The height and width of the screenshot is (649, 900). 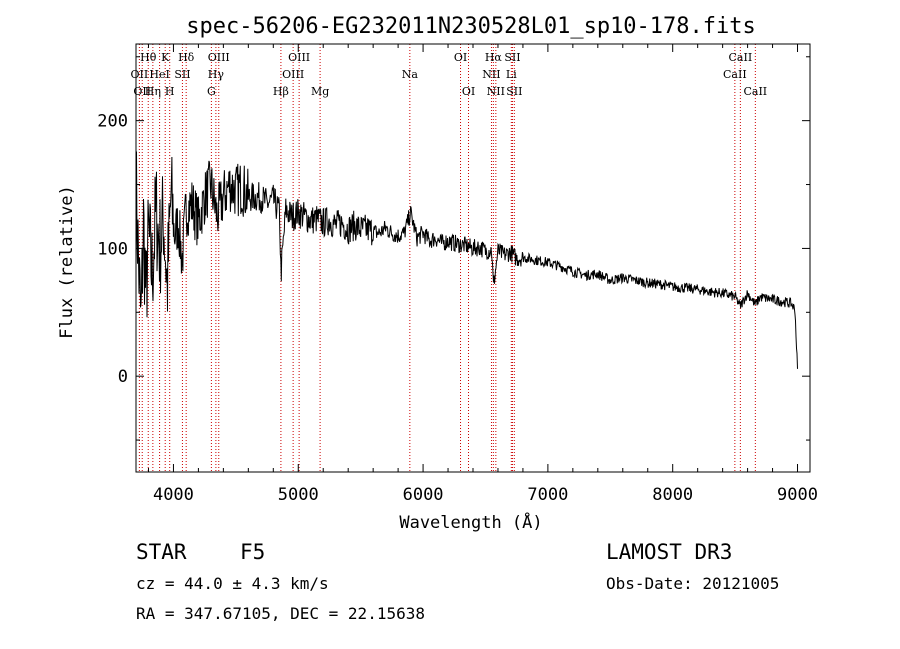 What do you see at coordinates (470, 522) in the screenshot?
I see `x-axis-label: Wavelength (Å)` at bounding box center [470, 522].